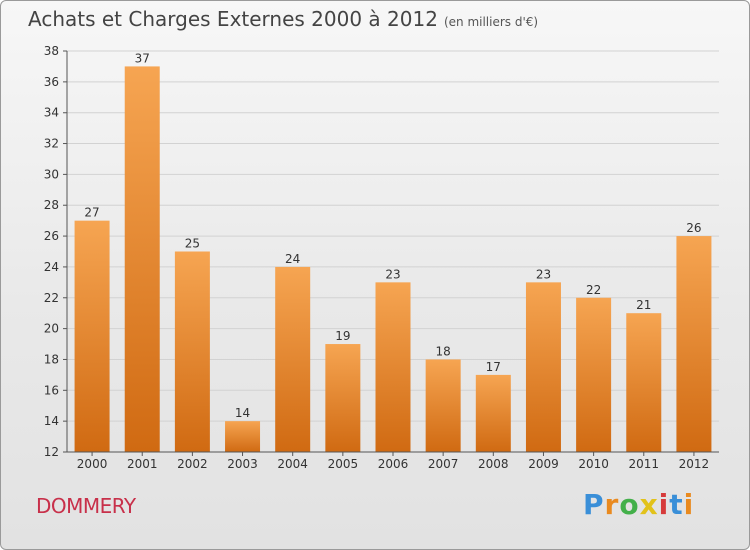 This screenshot has height=550, width=750. Describe the element at coordinates (643, 464) in the screenshot. I see `x-tick-label-2011: 2011` at that location.